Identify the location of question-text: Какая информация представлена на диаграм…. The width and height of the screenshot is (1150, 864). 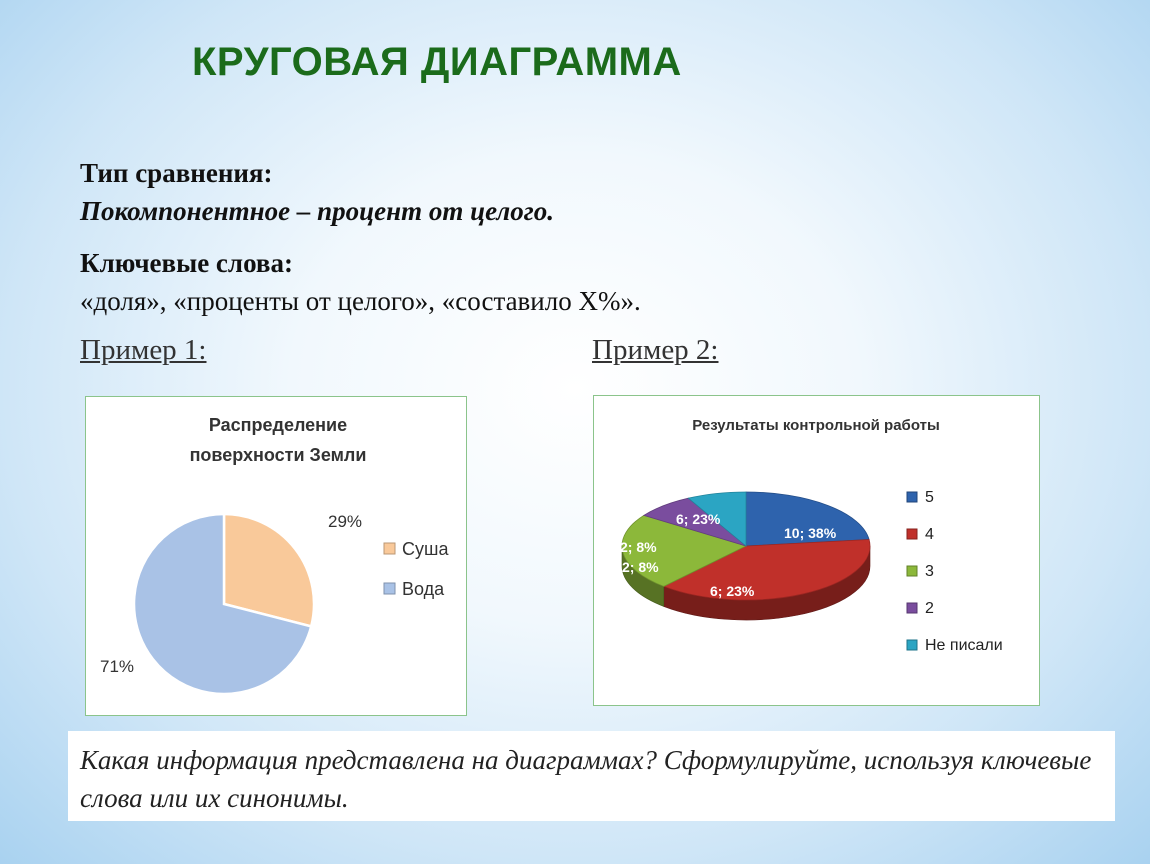
(586, 779).